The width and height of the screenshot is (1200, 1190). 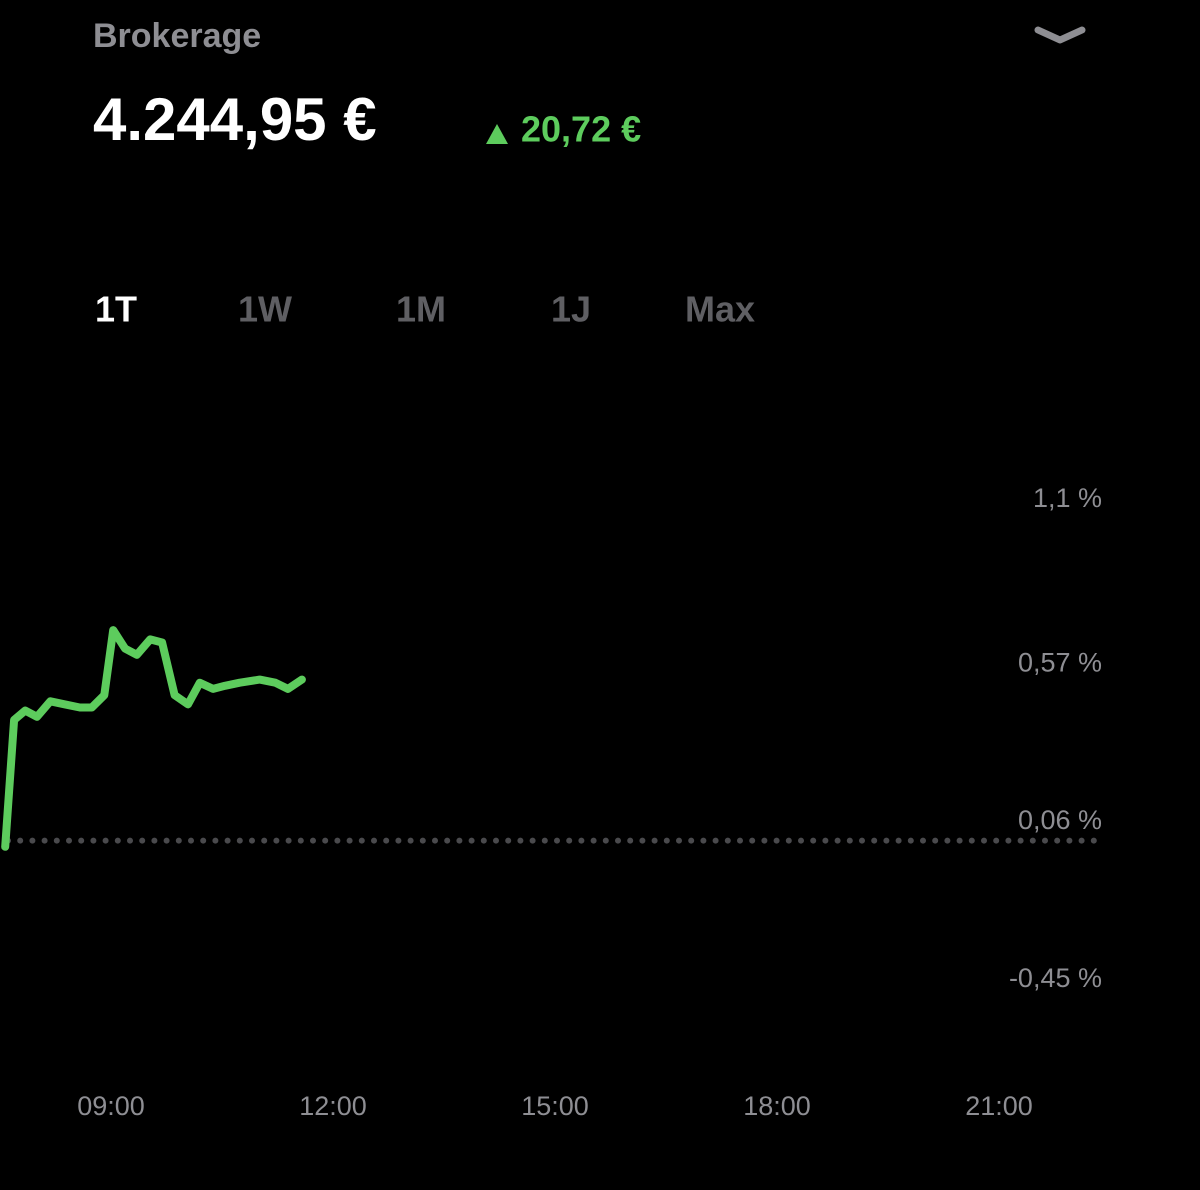 What do you see at coordinates (111, 1106) in the screenshot?
I see `x-tick-label: 09:00` at bounding box center [111, 1106].